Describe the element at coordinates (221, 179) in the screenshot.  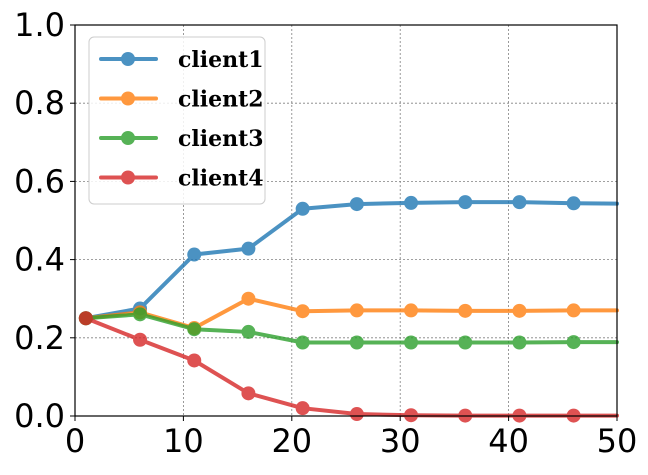
I see `legend-label: client4` at that location.